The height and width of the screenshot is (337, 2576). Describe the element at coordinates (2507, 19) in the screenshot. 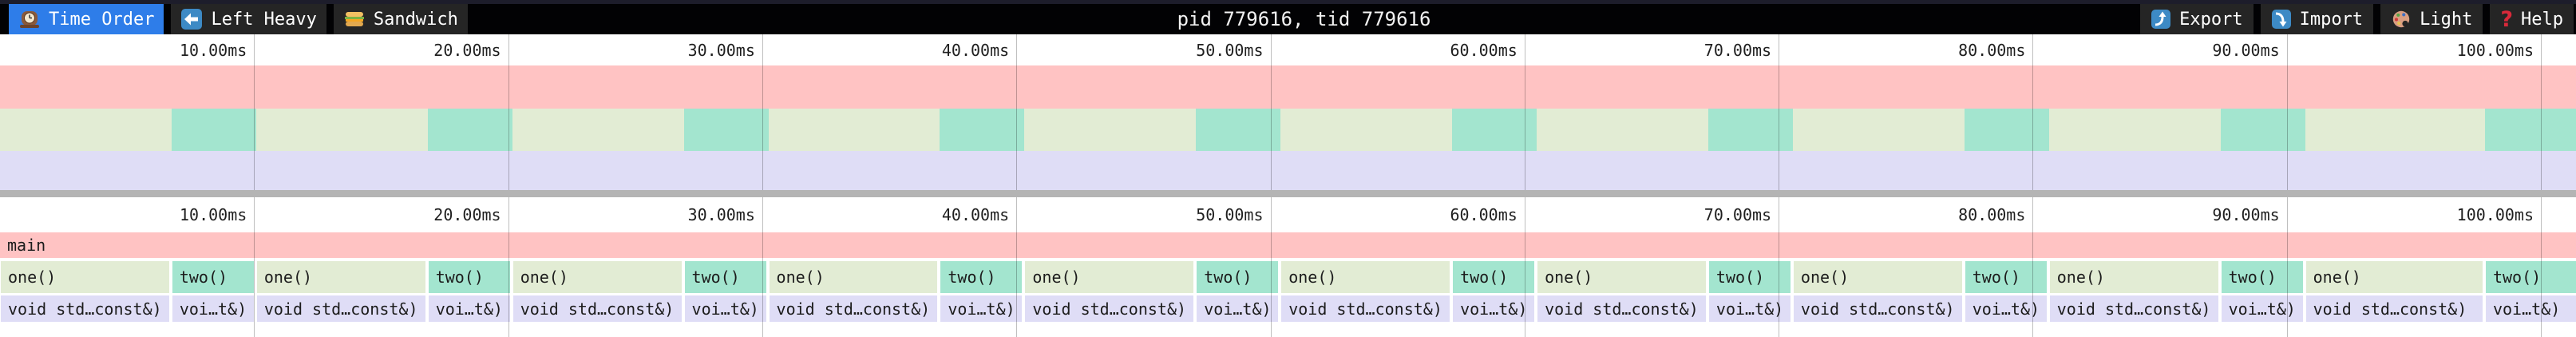

I see `help-icon: ?` at that location.